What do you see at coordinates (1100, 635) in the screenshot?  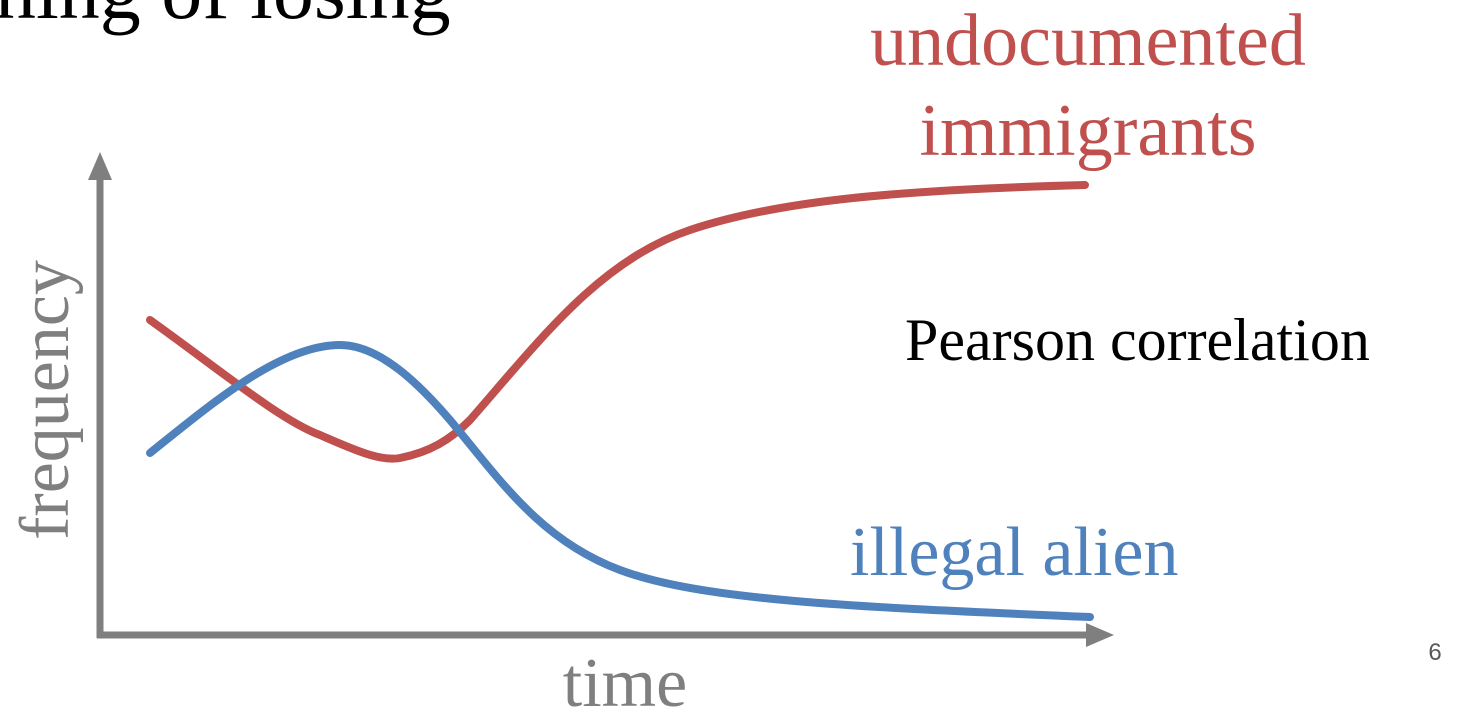 I see `x-axis-arrow` at bounding box center [1100, 635].